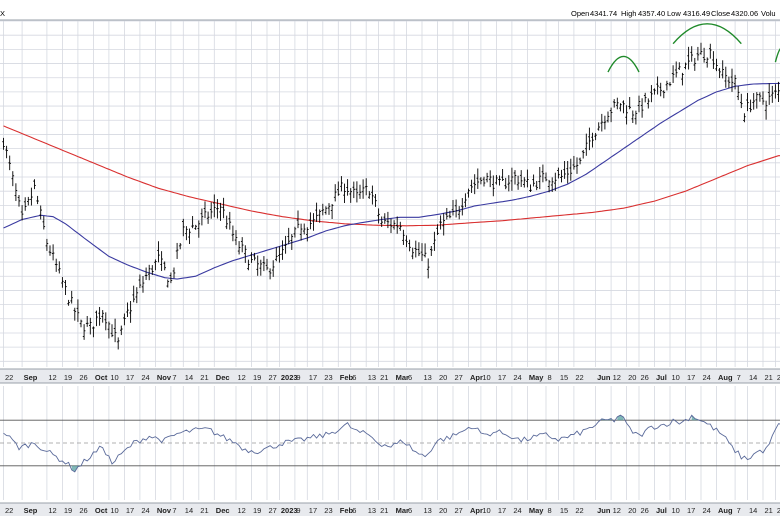 The image size is (780, 516). I want to click on price-x-tick-1: Sep, so click(31, 377).